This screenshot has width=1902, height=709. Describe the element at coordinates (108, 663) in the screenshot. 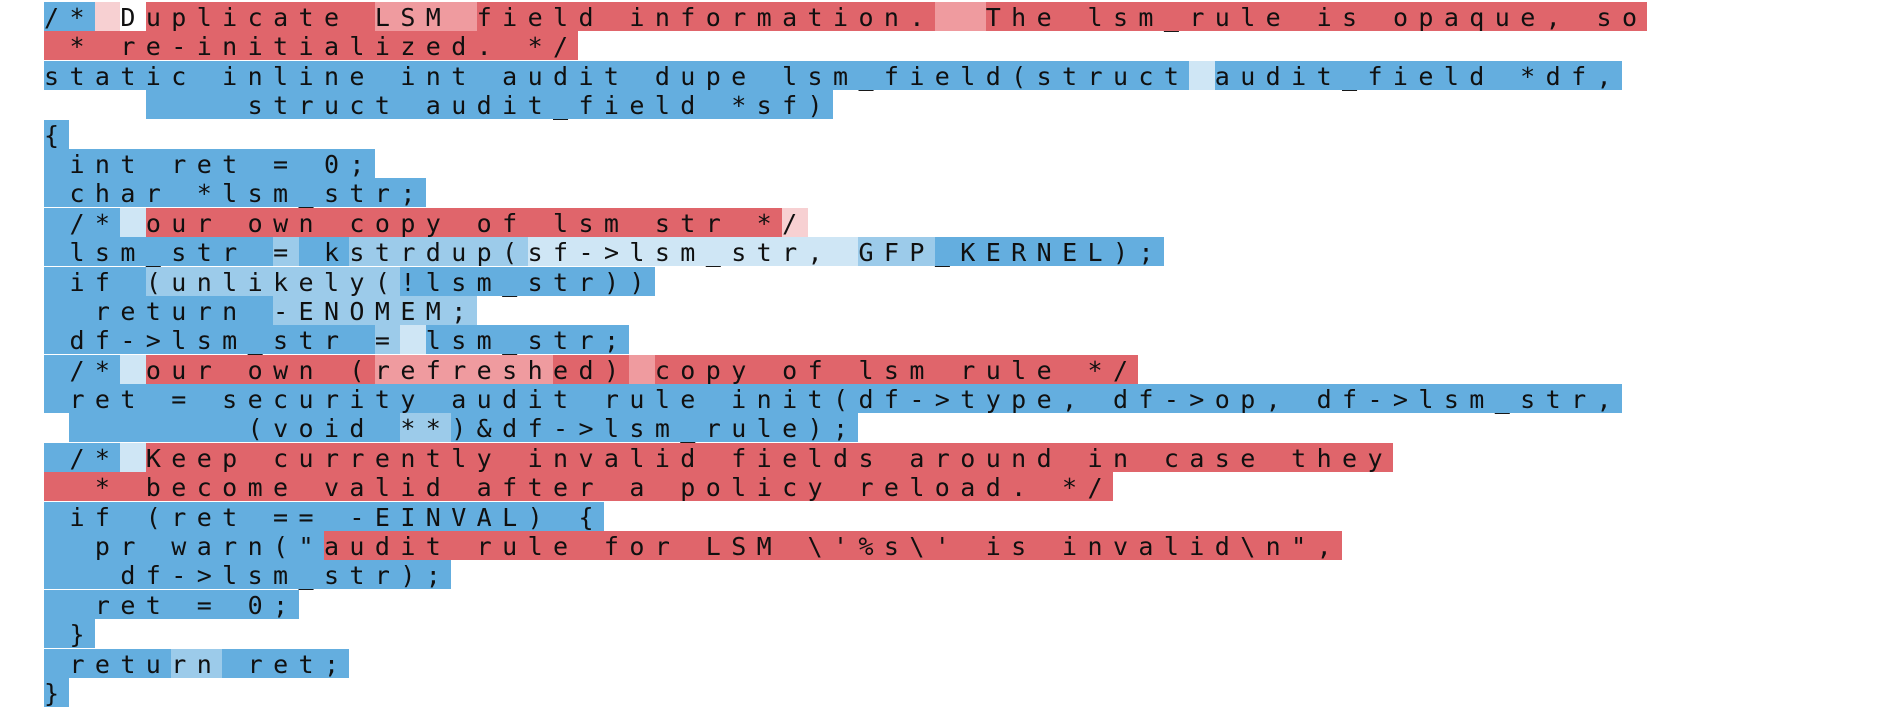

I see `code-token: retu` at that location.